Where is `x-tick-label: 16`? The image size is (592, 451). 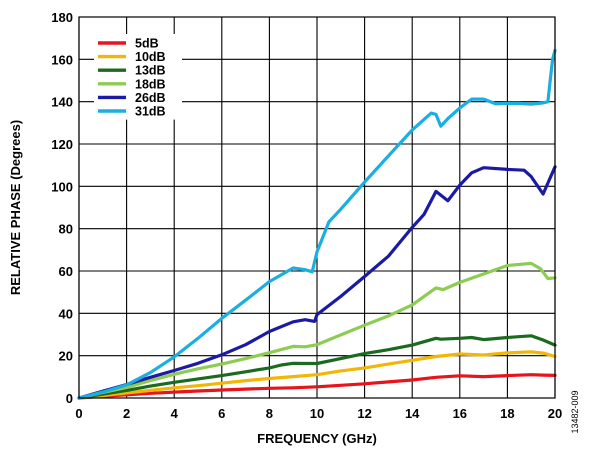 x-tick-label: 16 is located at coordinates (460, 413).